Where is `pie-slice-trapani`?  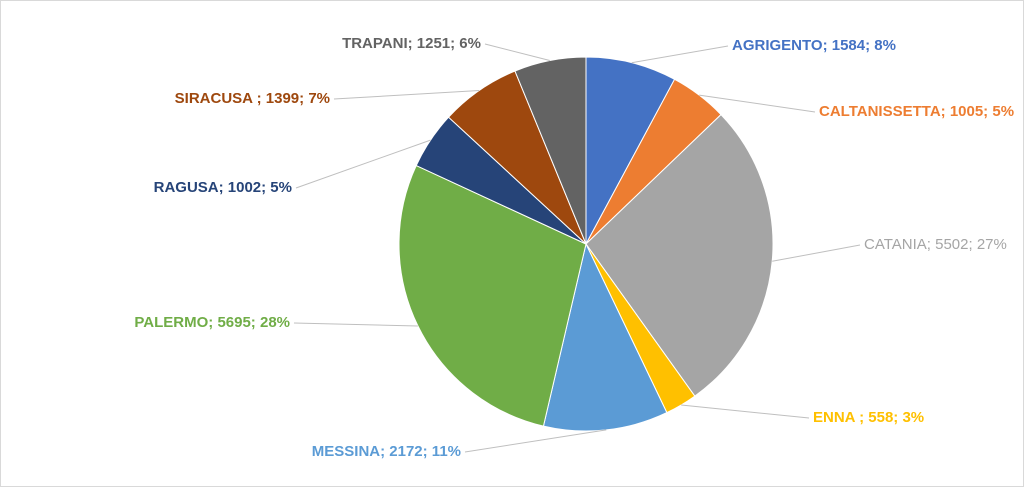
pie-slice-trapani is located at coordinates (550, 150).